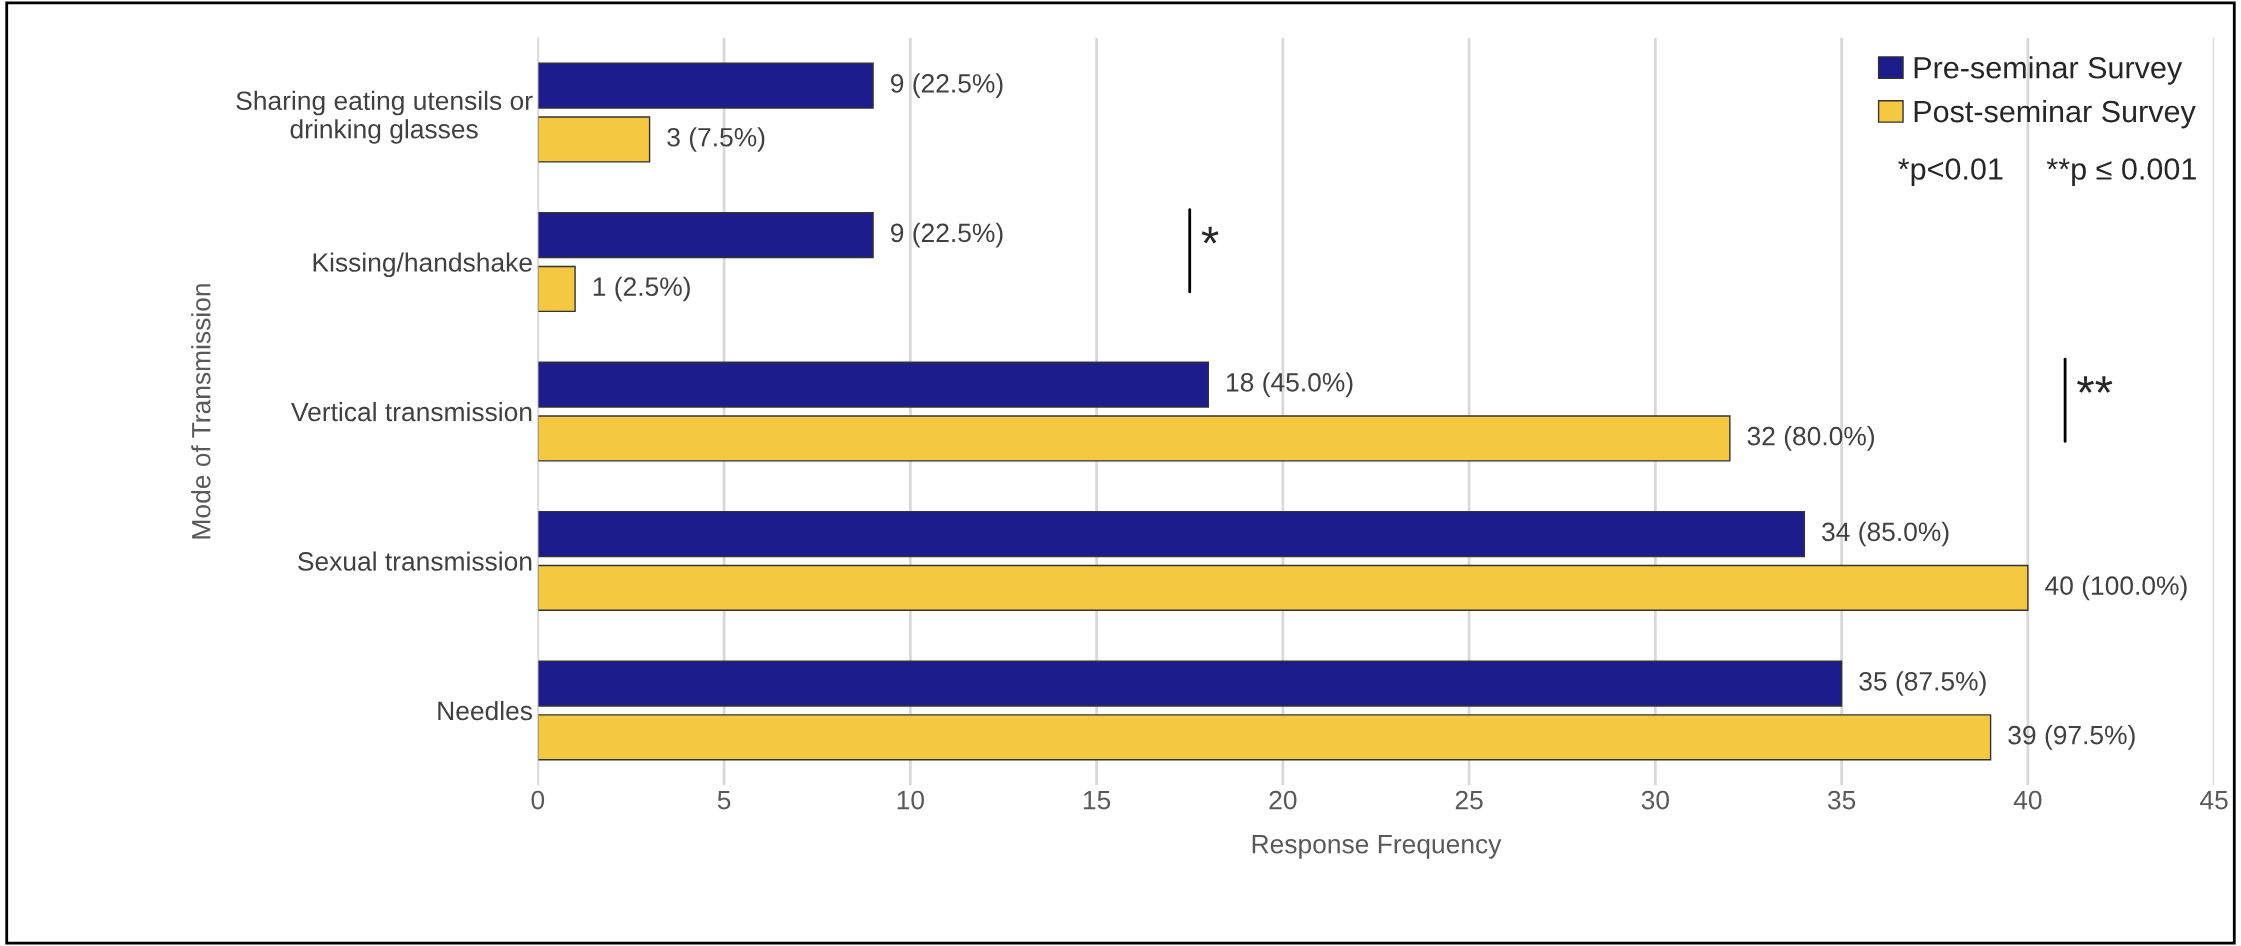 Image resolution: width=2241 pixels, height=946 pixels. I want to click on legend-label: Pre-seminar Survey, so click(2048, 70).